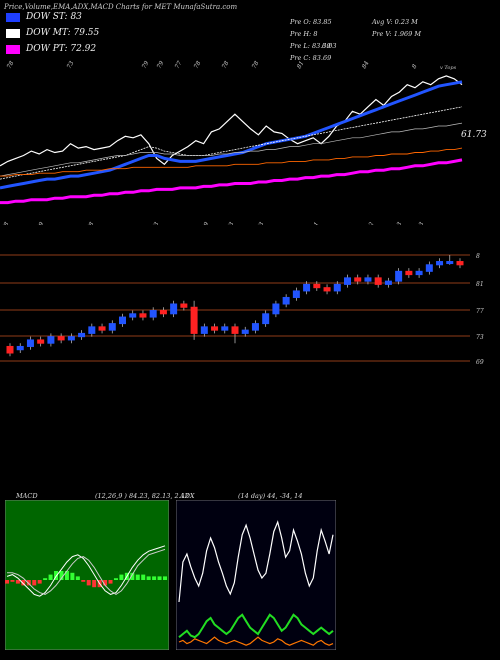  I want to click on macd-values: (12,26,9 ) 84.23, 82.13, 2.12, so click(142, 496).